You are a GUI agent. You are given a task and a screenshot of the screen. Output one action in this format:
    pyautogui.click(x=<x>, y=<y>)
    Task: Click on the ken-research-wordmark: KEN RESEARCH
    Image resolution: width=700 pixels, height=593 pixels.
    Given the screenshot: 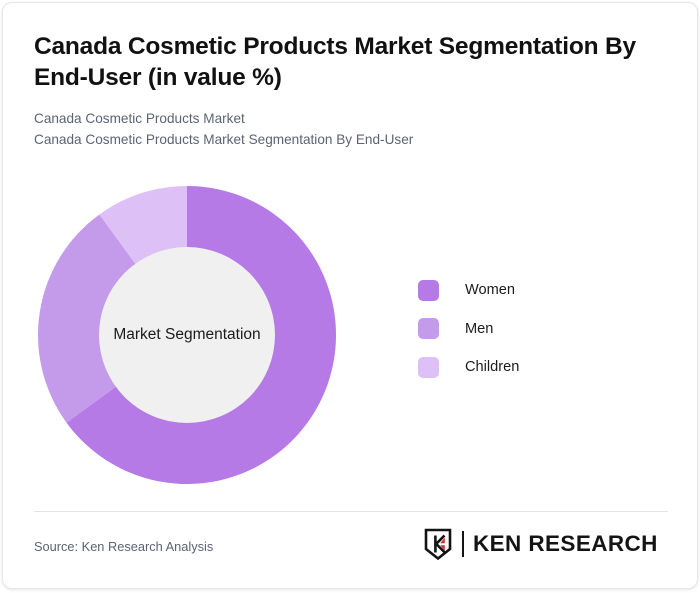 What is the action you would take?
    pyautogui.click(x=565, y=543)
    